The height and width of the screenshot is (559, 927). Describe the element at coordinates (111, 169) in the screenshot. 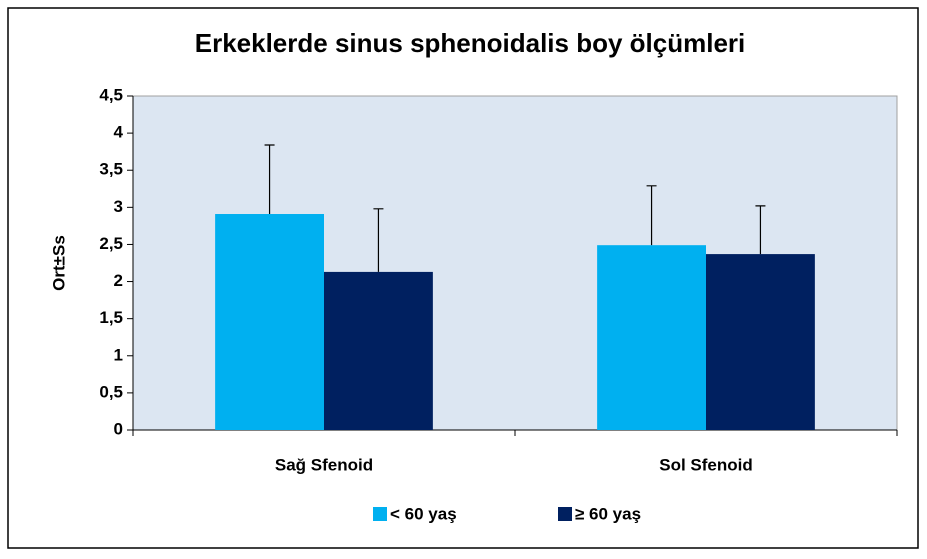

I see `y-tick-label: 3,5` at that location.